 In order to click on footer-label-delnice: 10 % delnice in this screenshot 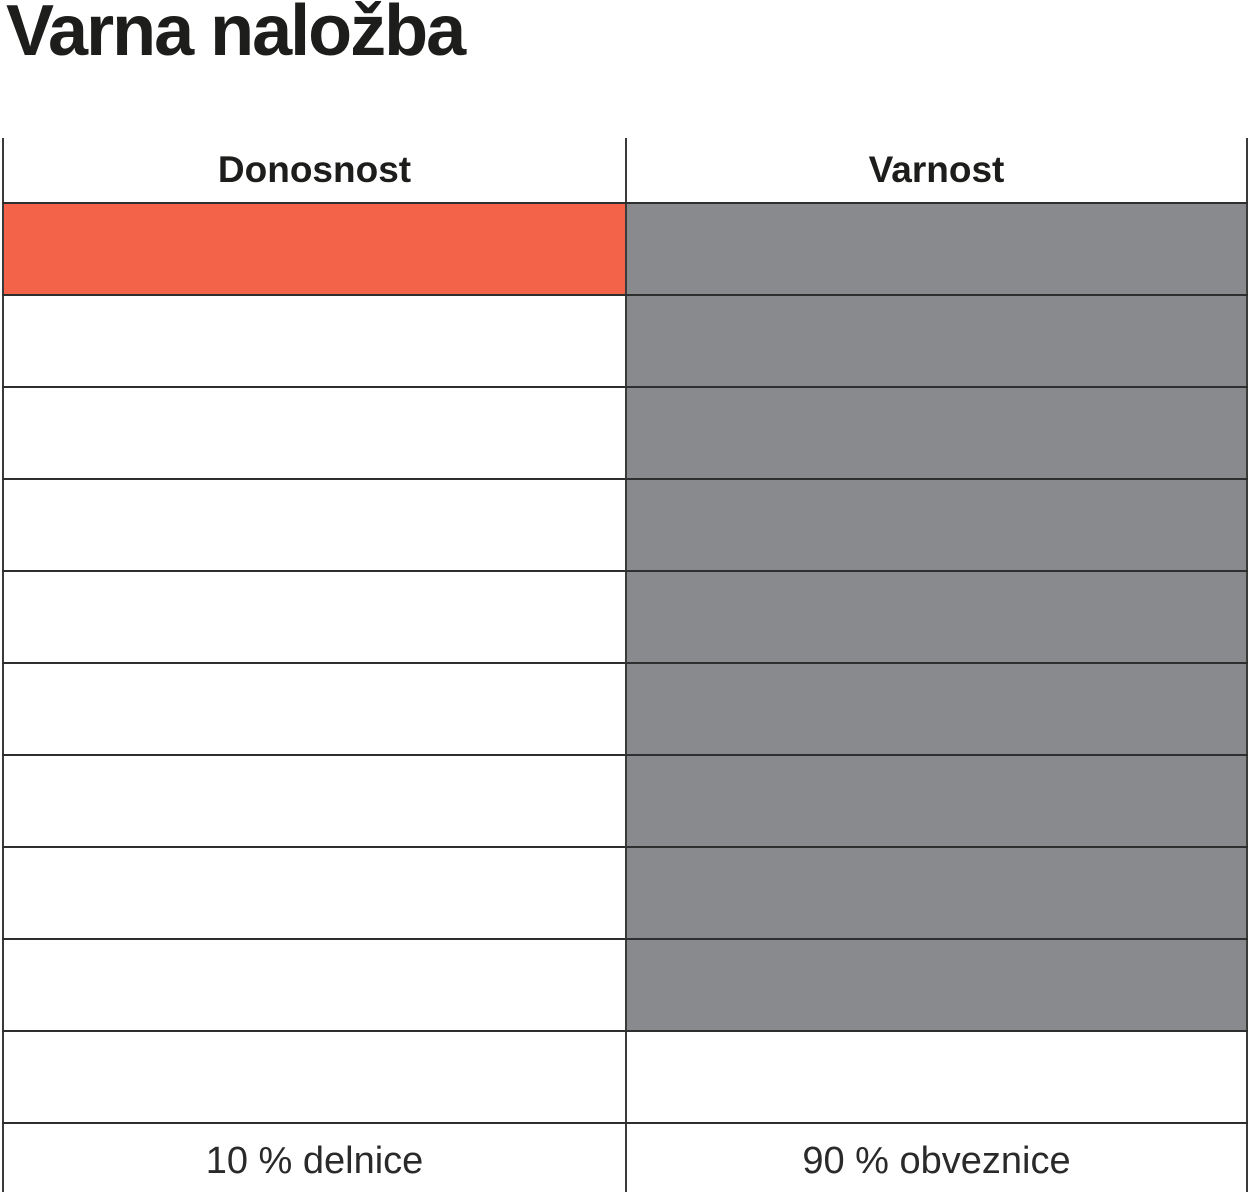, I will do `click(313, 1158)`.